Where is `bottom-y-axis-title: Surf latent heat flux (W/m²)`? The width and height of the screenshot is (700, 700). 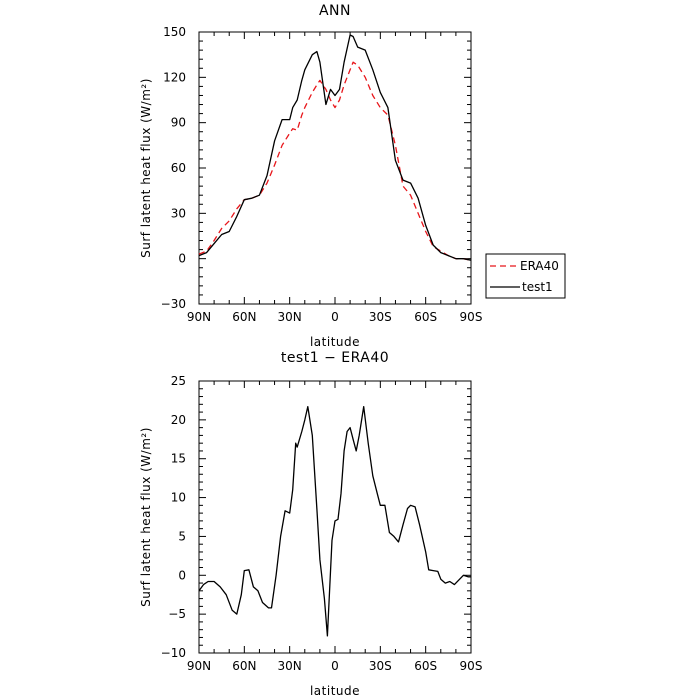
bottom-y-axis-title: Surf latent heat flux (W/m²) is located at coordinates (146, 517).